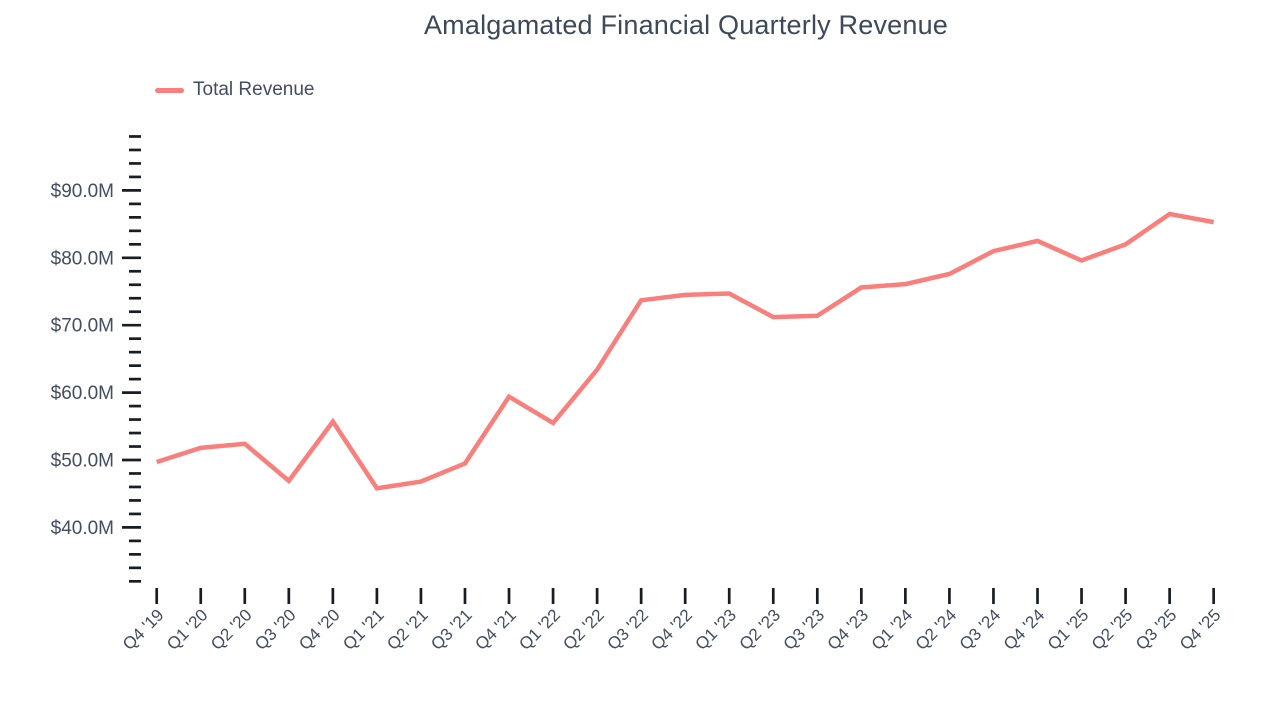  Describe the element at coordinates (169, 90) in the screenshot. I see `legend-line-swatch` at that location.